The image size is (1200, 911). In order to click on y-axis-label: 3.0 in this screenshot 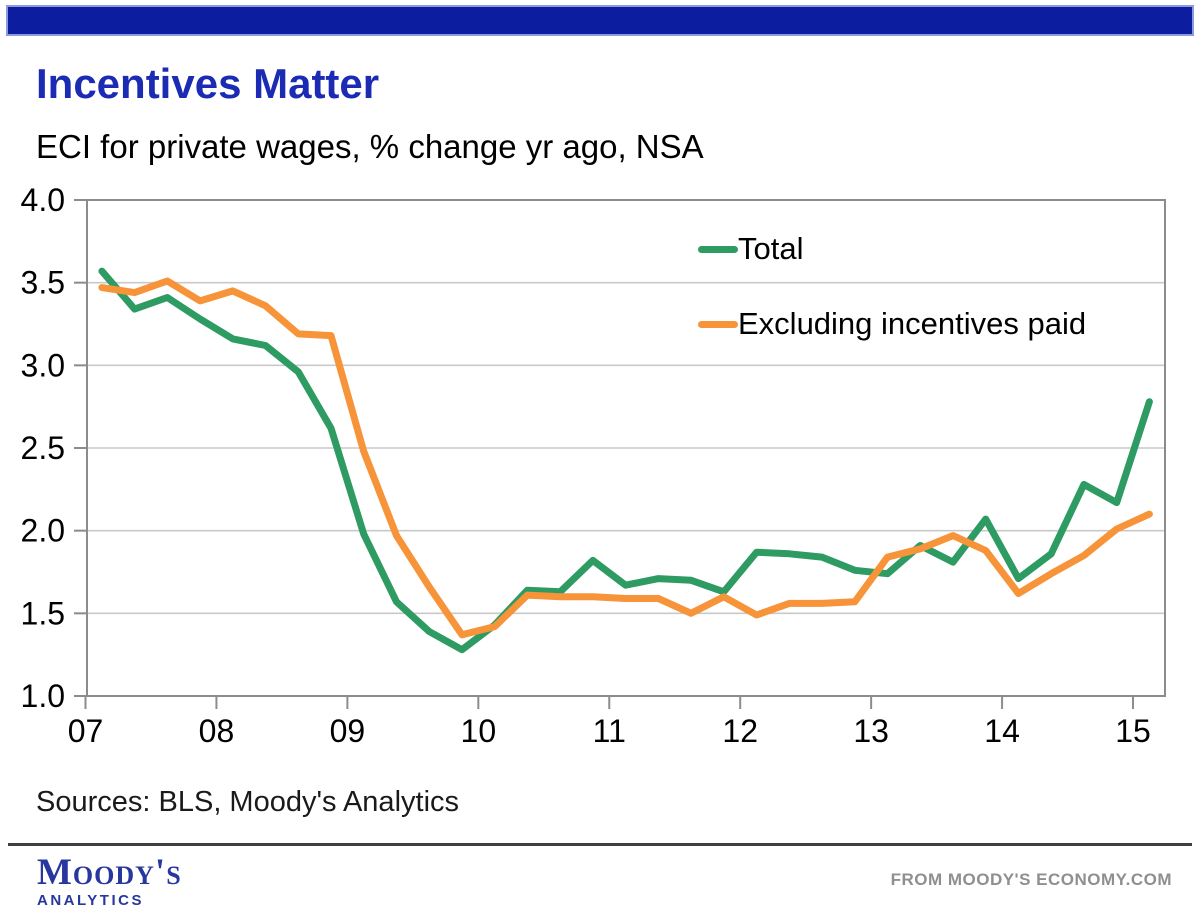, I will do `click(43, 365)`.